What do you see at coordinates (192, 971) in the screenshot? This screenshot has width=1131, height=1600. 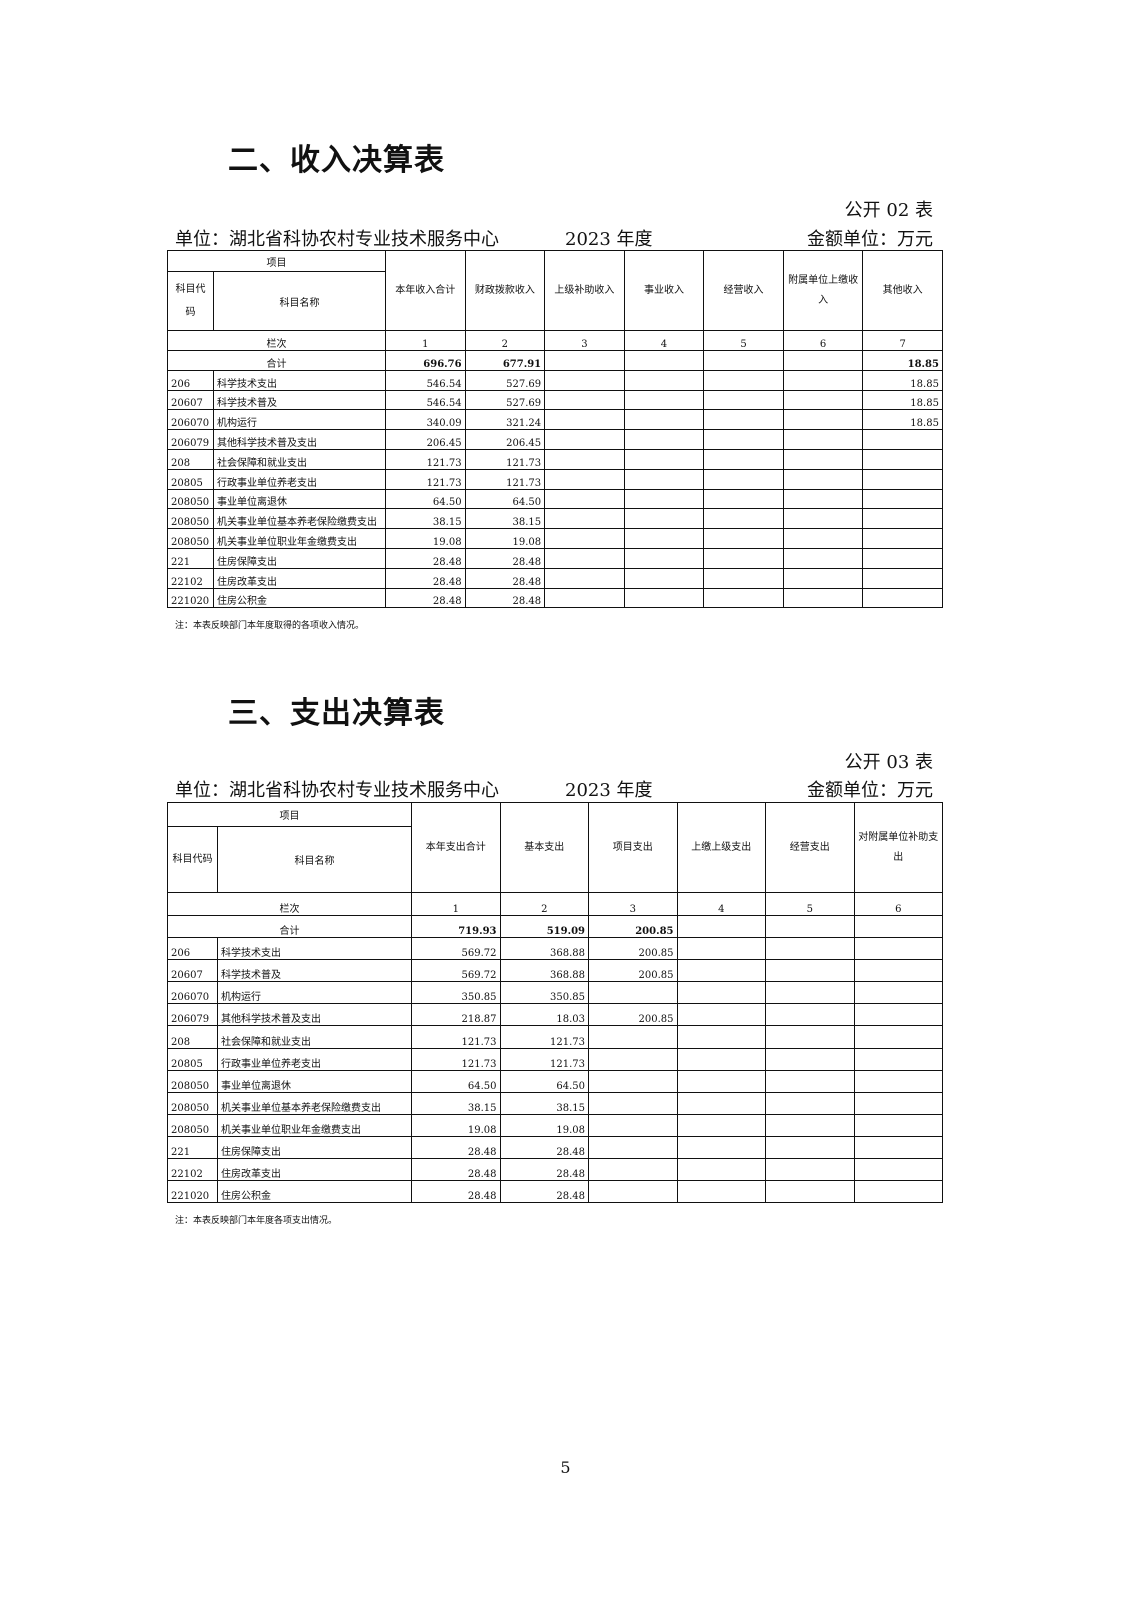 I see `row-code: 20607` at bounding box center [192, 971].